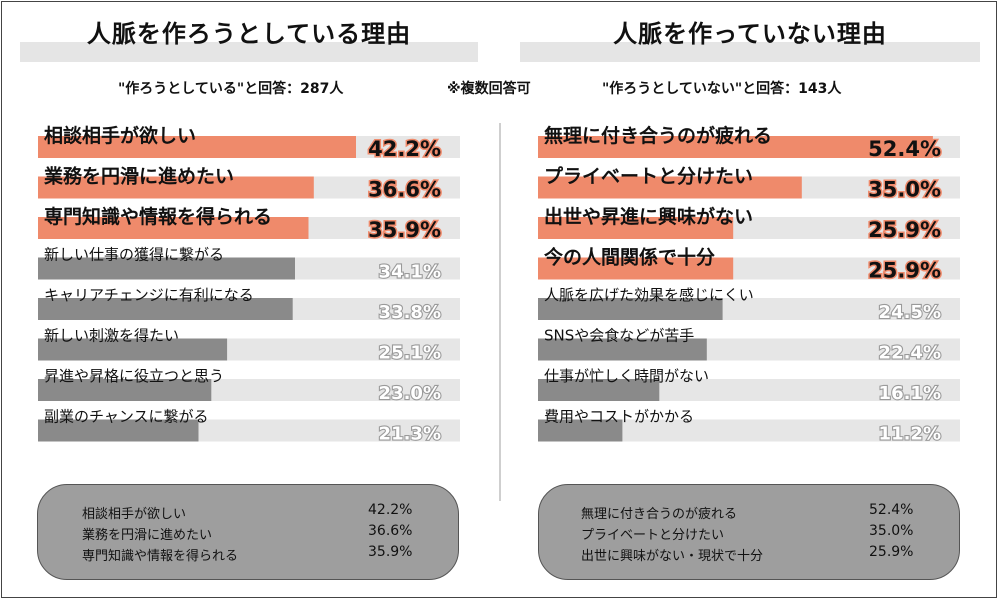 Image resolution: width=1000 pixels, height=601 pixels. I want to click on right-title: 人脈を作っていない理由, so click(750, 34).